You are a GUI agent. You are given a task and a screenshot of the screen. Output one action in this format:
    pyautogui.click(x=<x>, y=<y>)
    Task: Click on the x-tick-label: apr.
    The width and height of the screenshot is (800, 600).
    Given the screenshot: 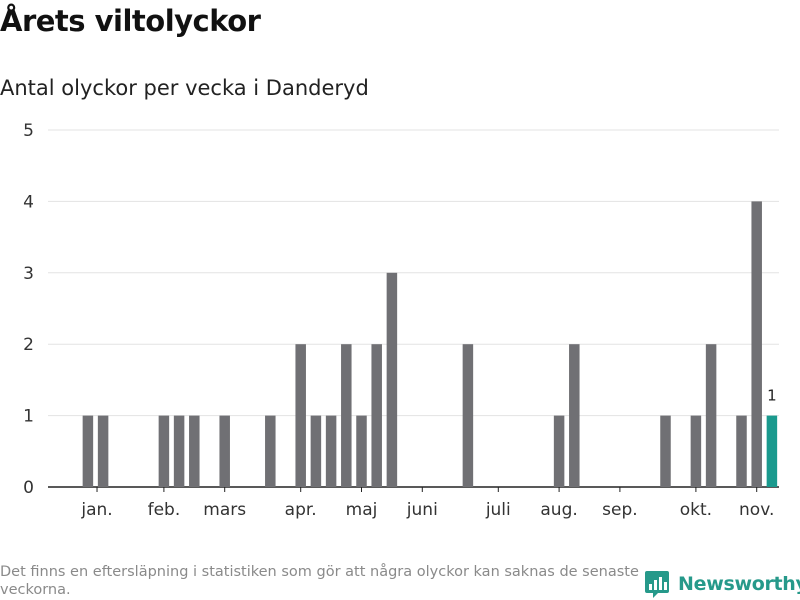 What is the action you would take?
    pyautogui.click(x=301, y=510)
    